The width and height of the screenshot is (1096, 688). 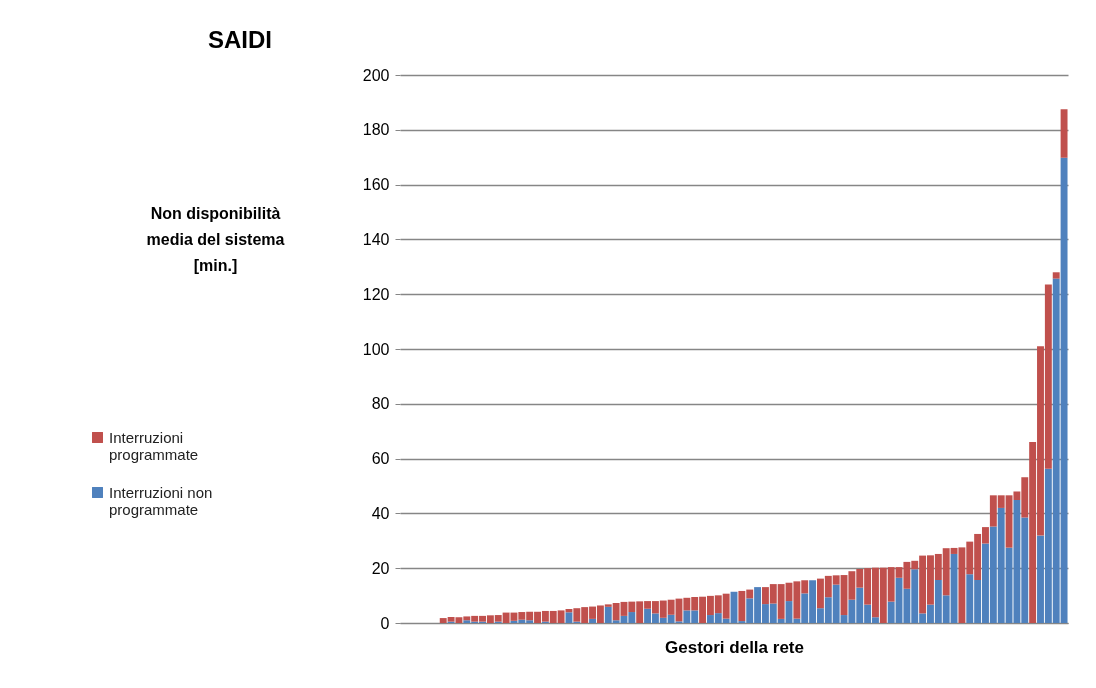 I want to click on y-tick-label: 100, so click(x=376, y=349).